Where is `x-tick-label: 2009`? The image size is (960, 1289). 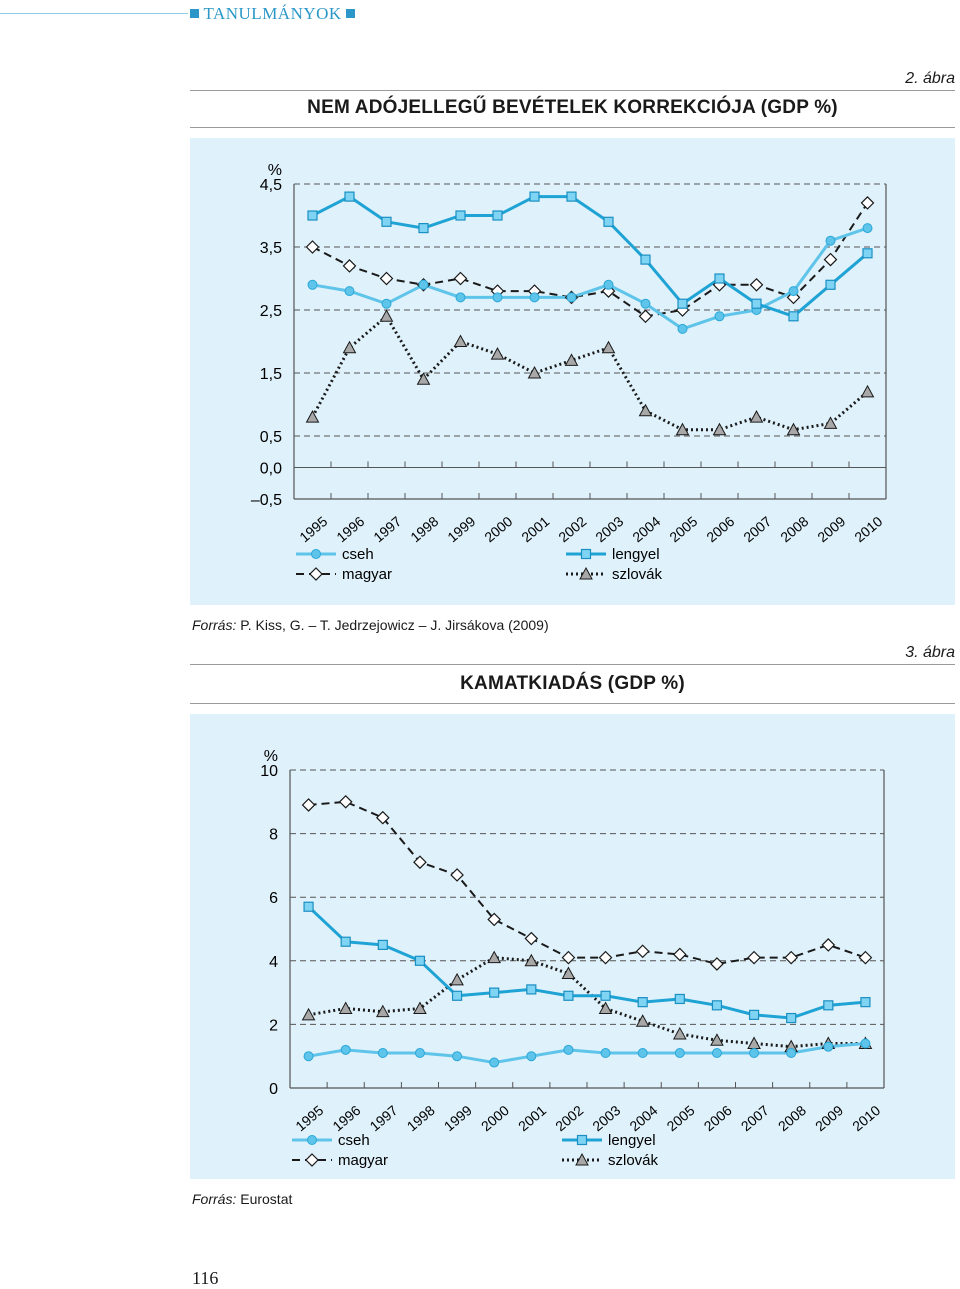 x-tick-label: 2009 is located at coordinates (829, 1118).